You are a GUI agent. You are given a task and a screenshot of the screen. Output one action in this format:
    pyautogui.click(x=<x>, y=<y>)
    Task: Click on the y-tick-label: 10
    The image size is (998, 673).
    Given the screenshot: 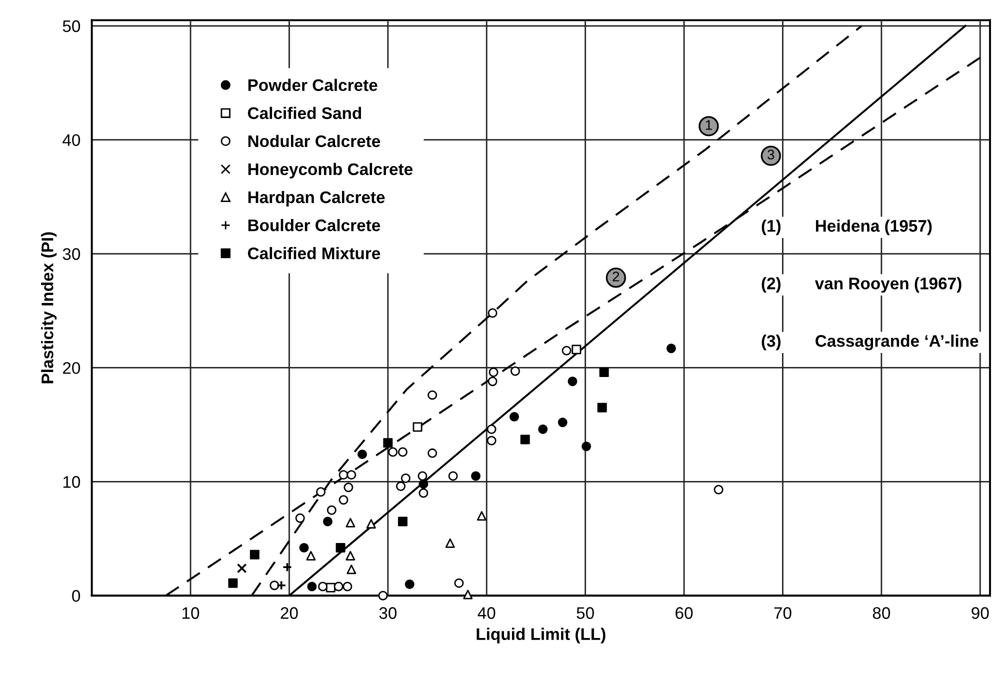 What is the action you would take?
    pyautogui.click(x=71, y=482)
    